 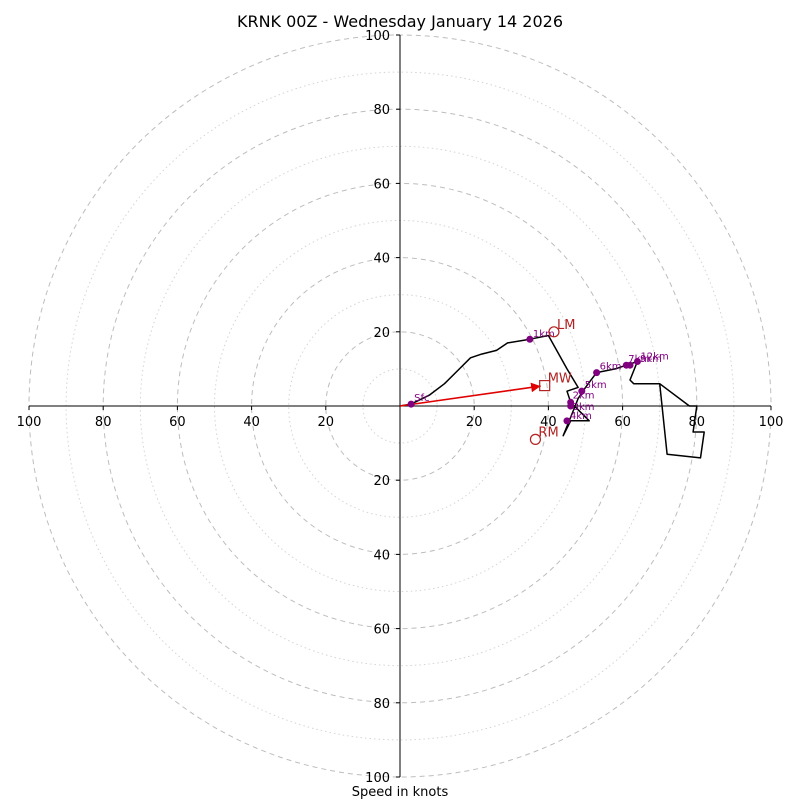 I want to click on hodograph-trace-group, so click(x=552, y=396).